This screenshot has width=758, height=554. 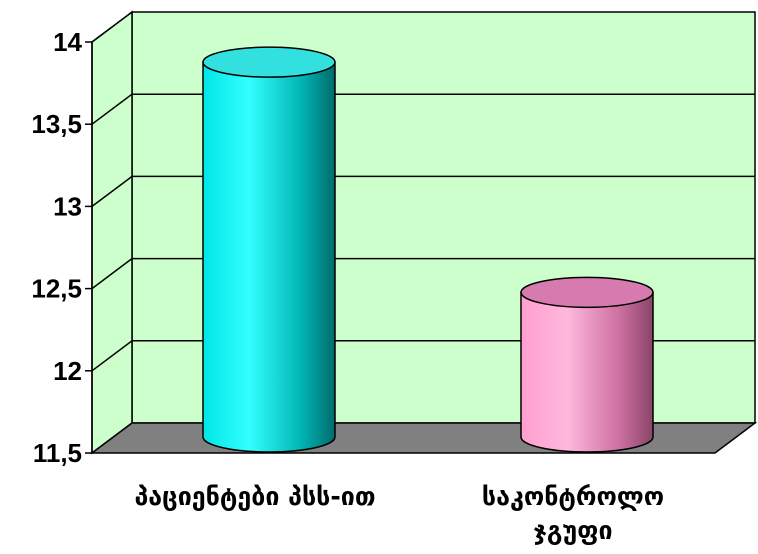 What do you see at coordinates (573, 513) in the screenshot?
I see `x-category-label: საკონტროლო ჯგუფი` at bounding box center [573, 513].